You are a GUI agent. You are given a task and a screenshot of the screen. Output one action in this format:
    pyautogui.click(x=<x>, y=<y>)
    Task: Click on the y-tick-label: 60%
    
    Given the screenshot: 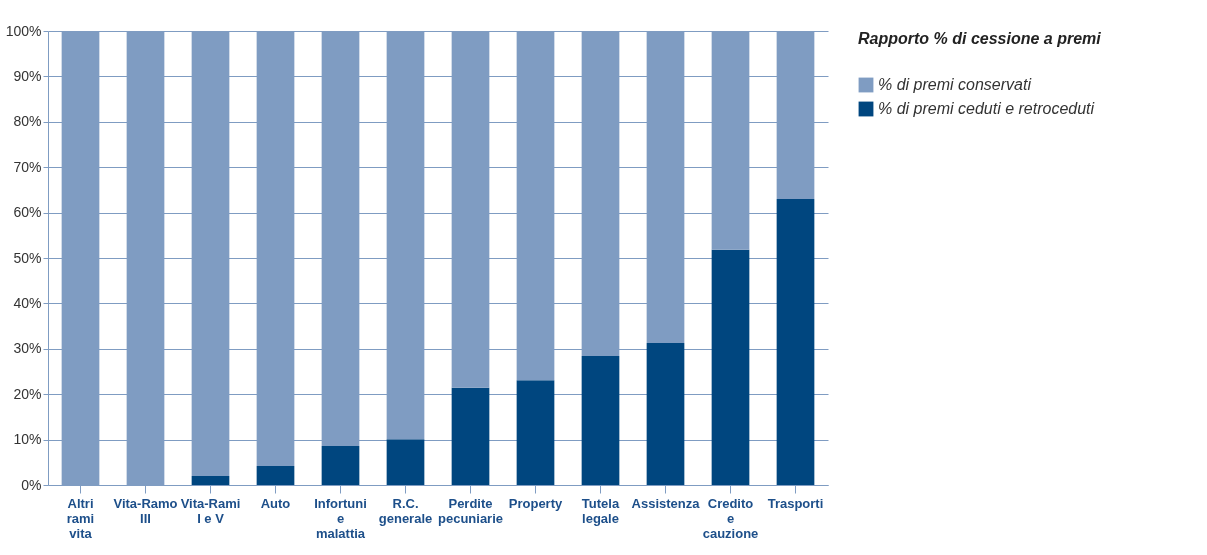 What is the action you would take?
    pyautogui.click(x=27, y=212)
    